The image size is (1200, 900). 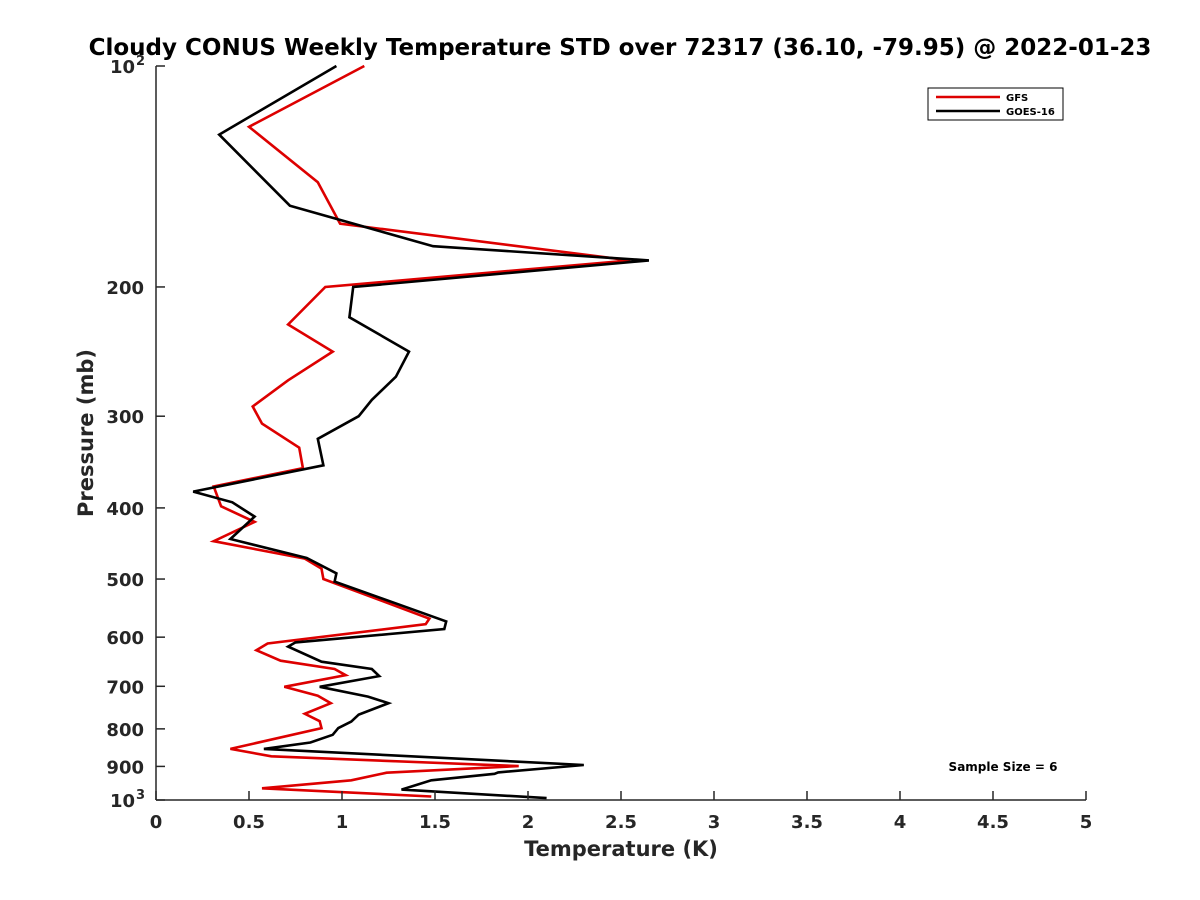 What do you see at coordinates (621, 849) in the screenshot?
I see `x-axis-label: Temperature (K)` at bounding box center [621, 849].